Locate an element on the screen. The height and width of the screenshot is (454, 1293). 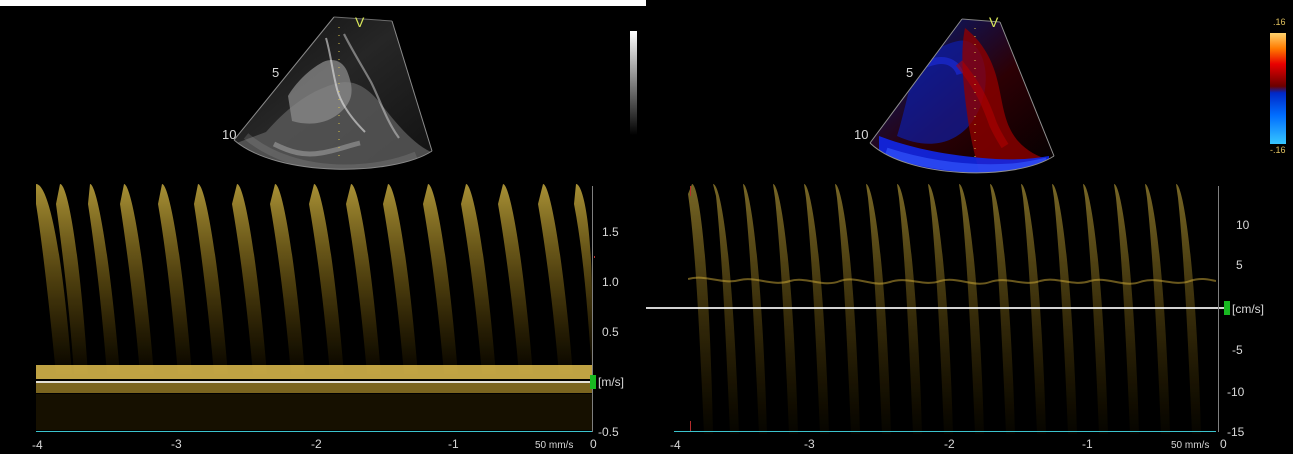
color-map-top-label: .16 is located at coordinates (1279, 22).